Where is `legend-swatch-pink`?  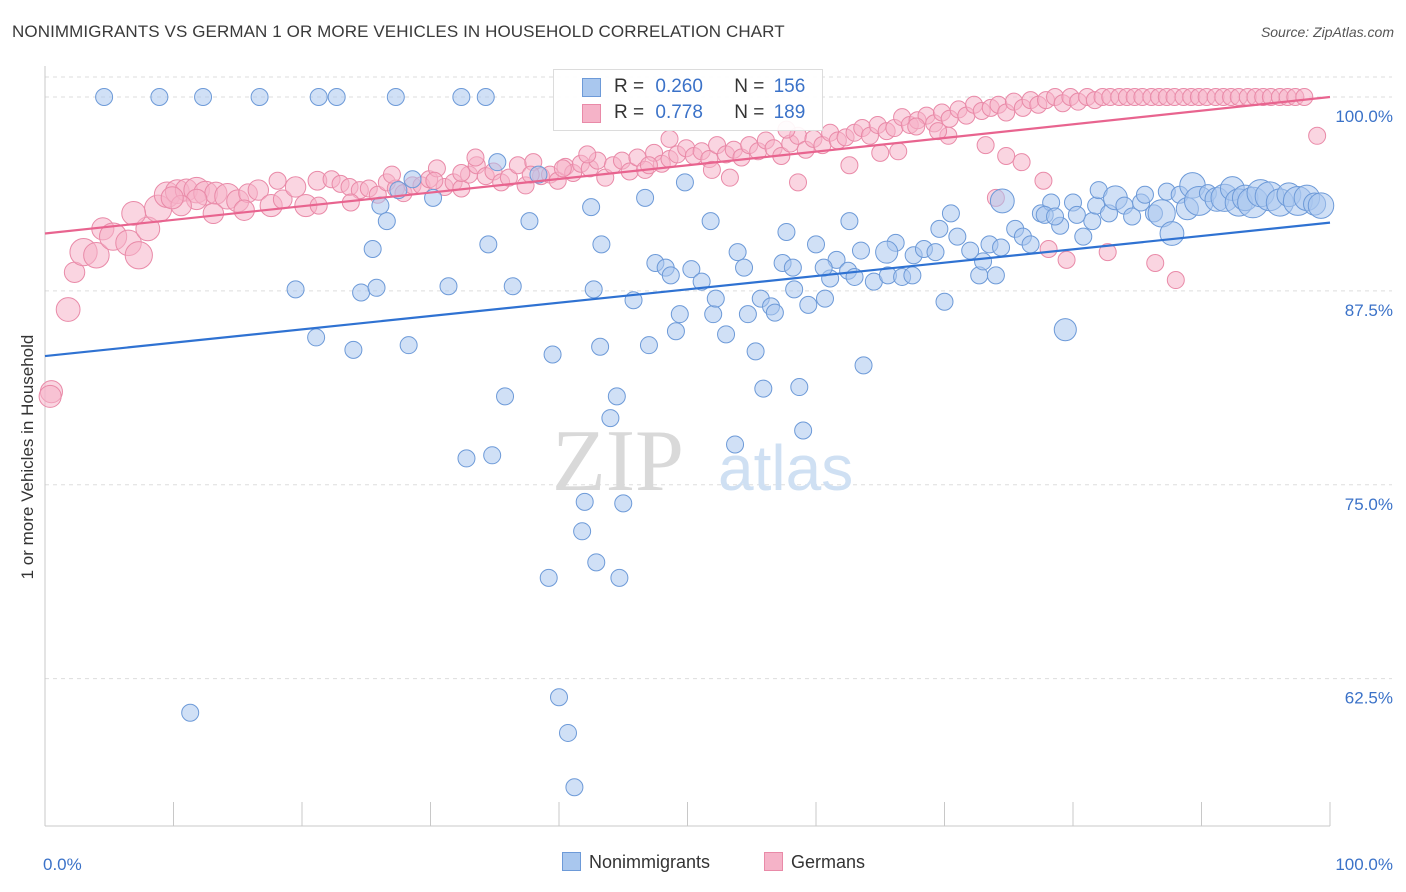
legend-swatch-pink is located at coordinates (591, 113).